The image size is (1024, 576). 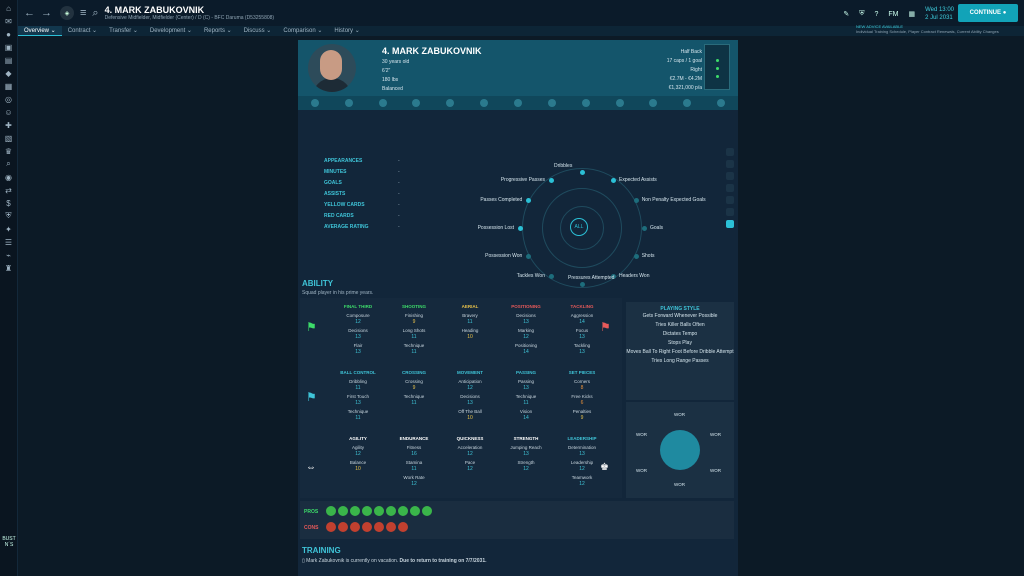 What do you see at coordinates (347, 31) in the screenshot?
I see `tab-history: History ⌄` at bounding box center [347, 31].